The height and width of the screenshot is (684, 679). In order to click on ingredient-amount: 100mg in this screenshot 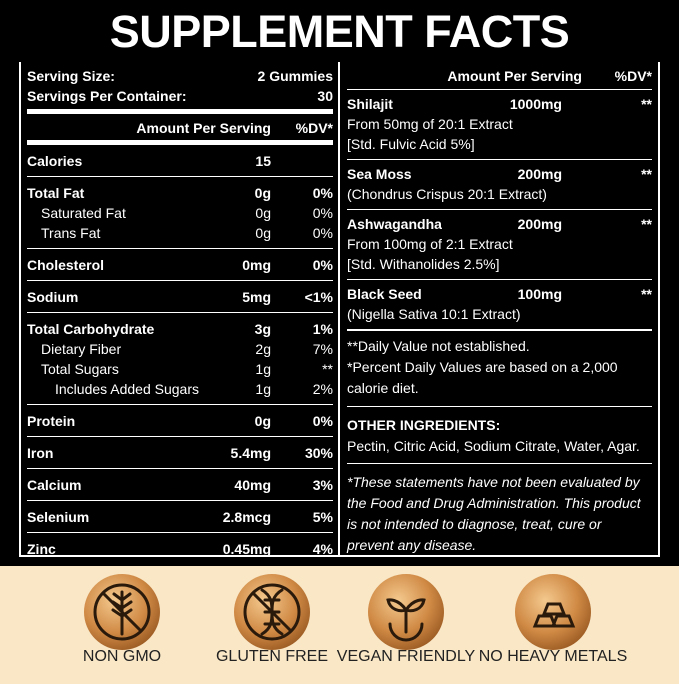, I will do `click(539, 294)`.